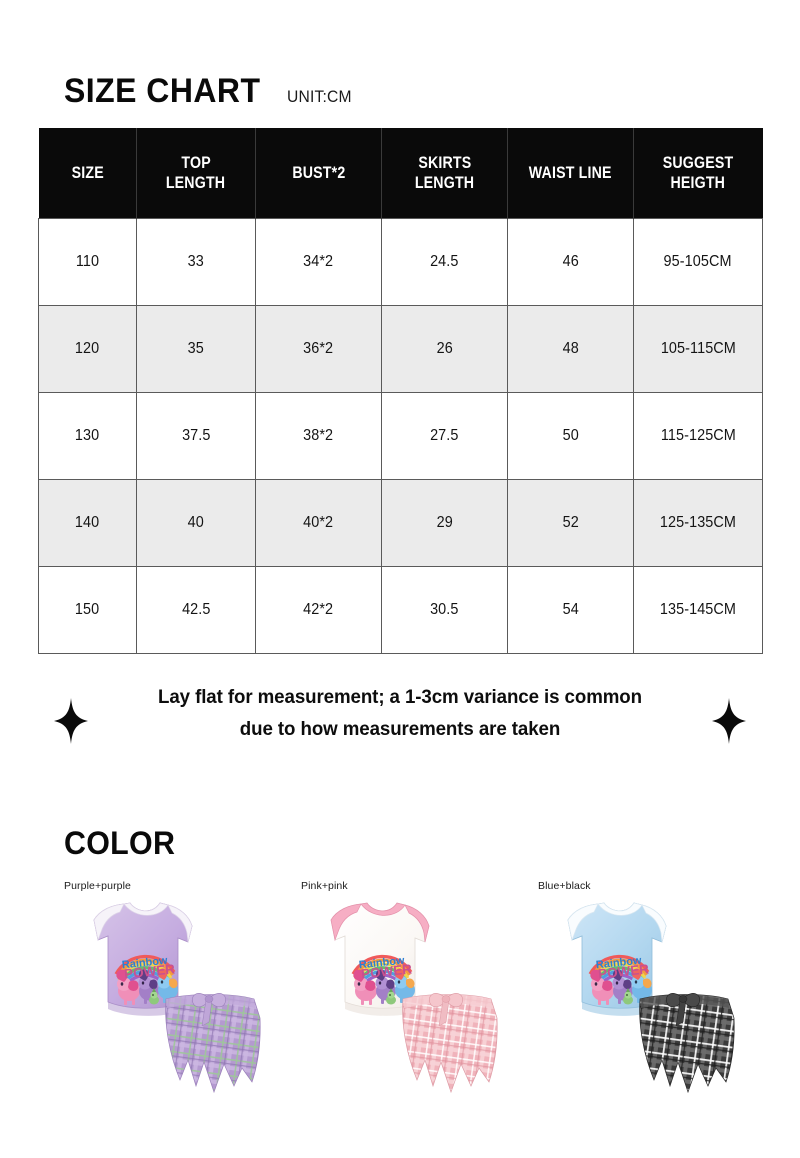 The height and width of the screenshot is (1158, 800). I want to click on cell-waist-line: 50, so click(570, 436).